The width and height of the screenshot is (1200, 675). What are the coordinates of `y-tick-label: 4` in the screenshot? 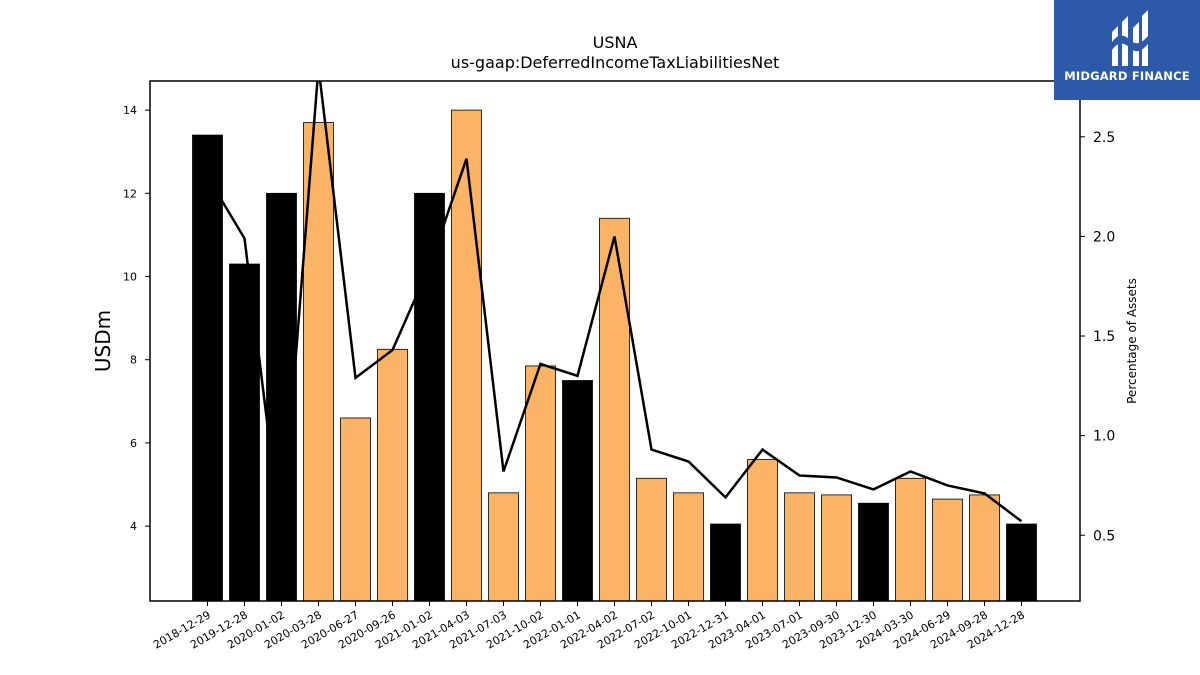 It's located at (133, 526).